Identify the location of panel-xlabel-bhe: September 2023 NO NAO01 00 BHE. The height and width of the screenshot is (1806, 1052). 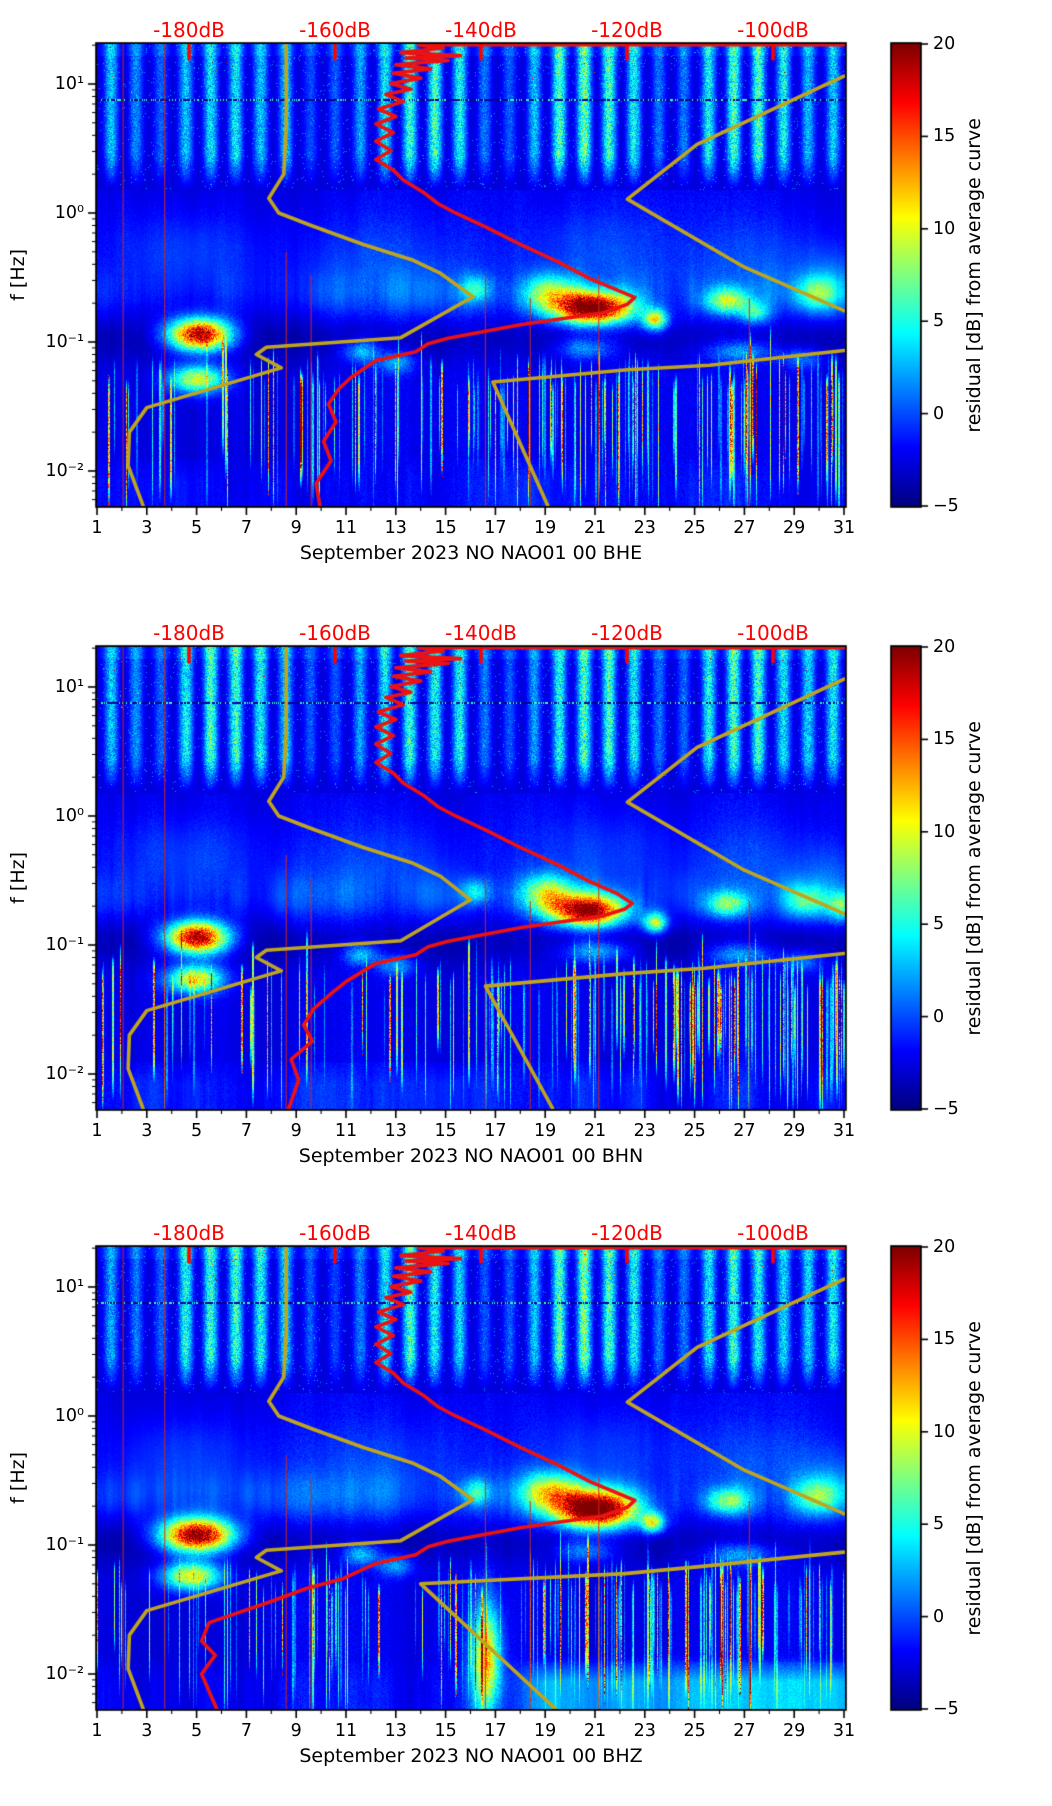
(471, 553).